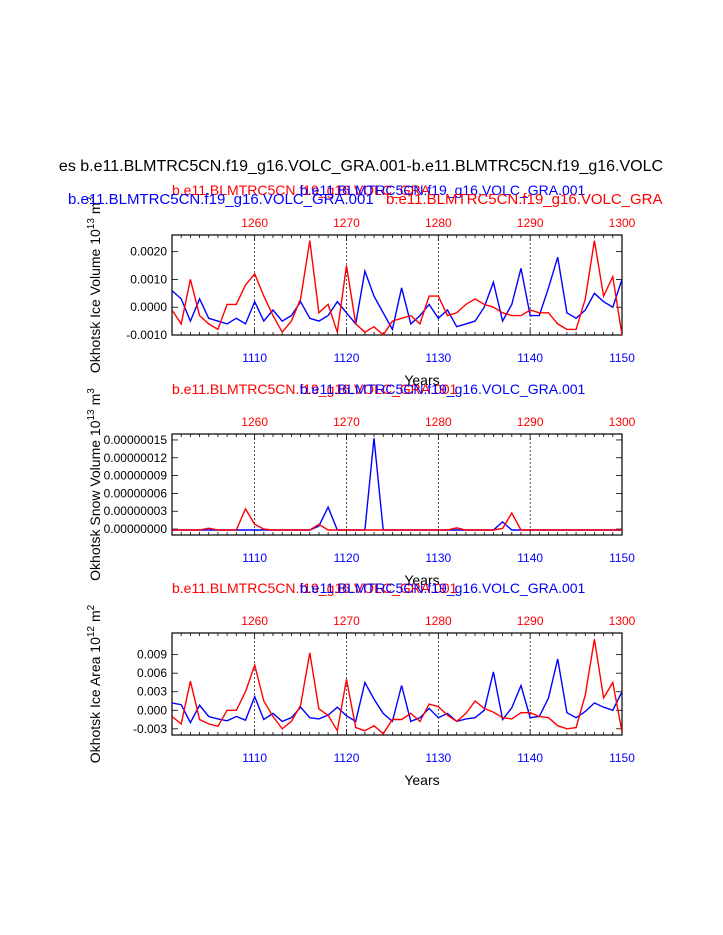 This screenshot has height=935, width=723. Describe the element at coordinates (91, 607) in the screenshot. I see `y-axis-label-unit-exponent: 2` at that location.